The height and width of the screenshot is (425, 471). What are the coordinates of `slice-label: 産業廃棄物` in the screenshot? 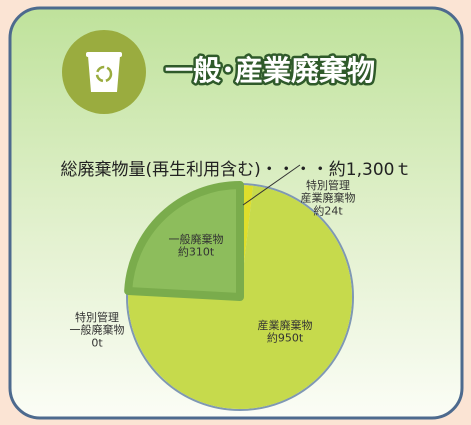 It's located at (285, 325).